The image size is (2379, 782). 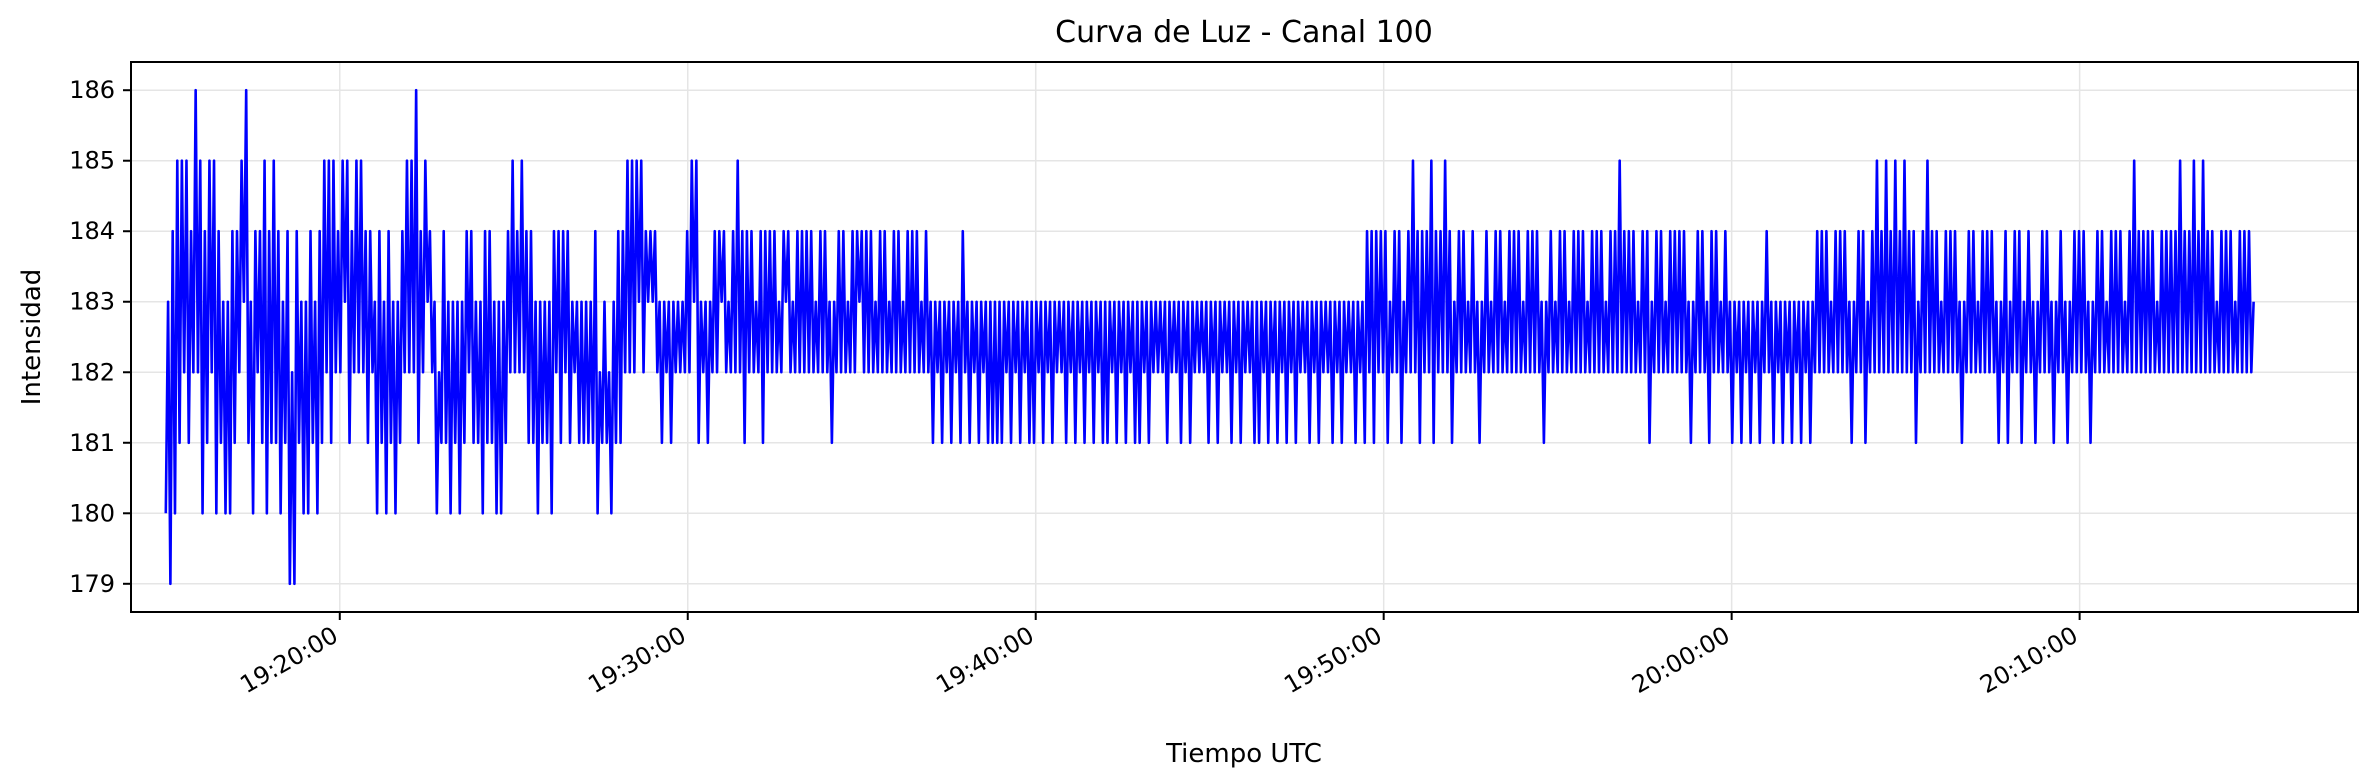 I want to click on y-tick-label: 180, so click(x=92, y=513).